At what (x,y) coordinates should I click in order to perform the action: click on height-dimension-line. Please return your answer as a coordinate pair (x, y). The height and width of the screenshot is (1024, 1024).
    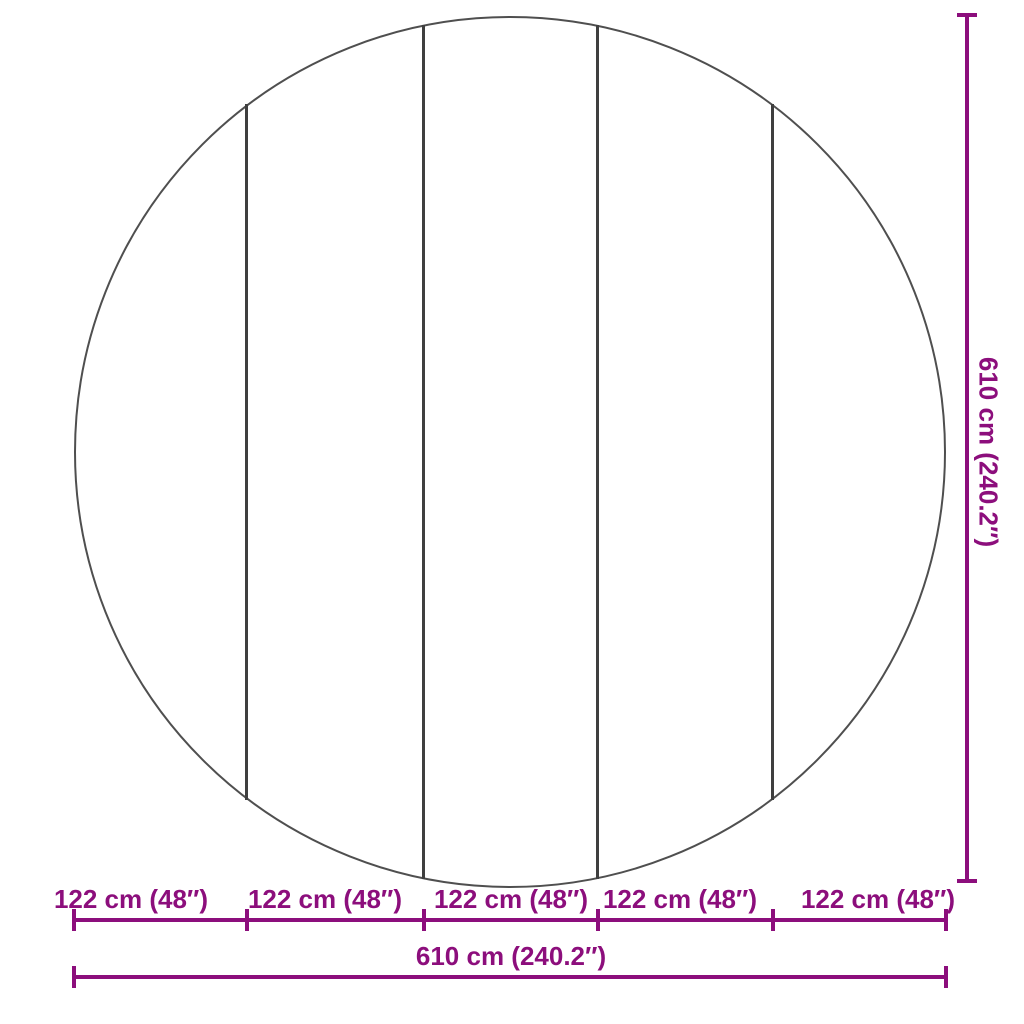
    Looking at the image, I should click on (967, 449).